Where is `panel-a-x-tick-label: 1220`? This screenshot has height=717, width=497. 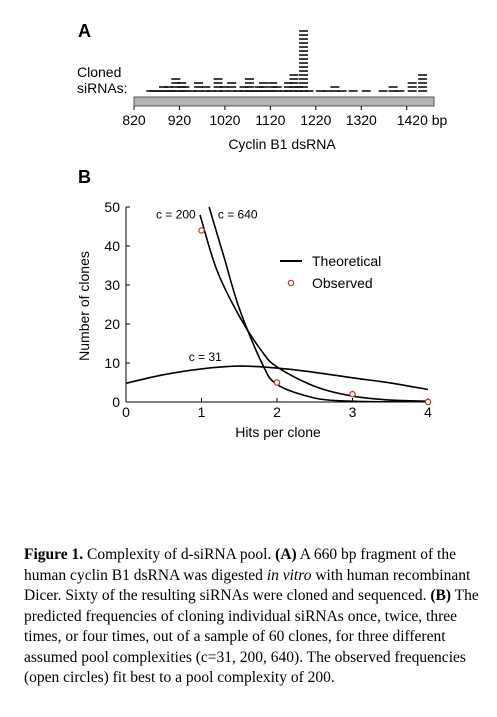
panel-a-x-tick-label: 1220 is located at coordinates (315, 120).